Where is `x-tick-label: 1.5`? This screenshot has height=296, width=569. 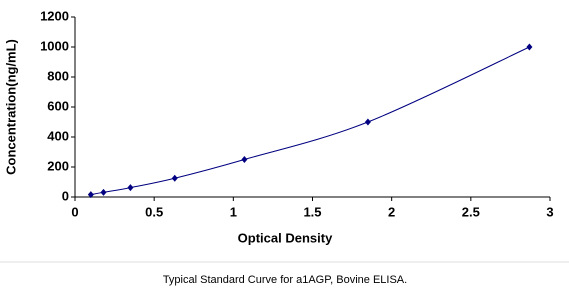
x-tick-label: 1.5 is located at coordinates (312, 211).